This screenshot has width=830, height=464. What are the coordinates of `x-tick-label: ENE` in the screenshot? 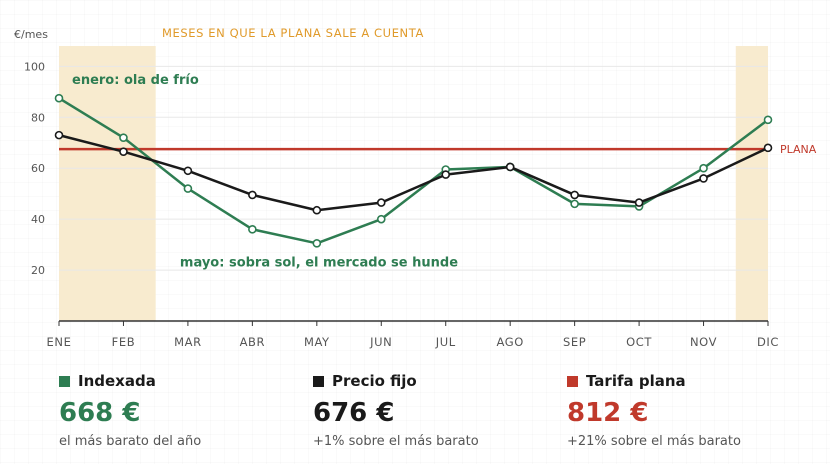 It's located at (59, 342).